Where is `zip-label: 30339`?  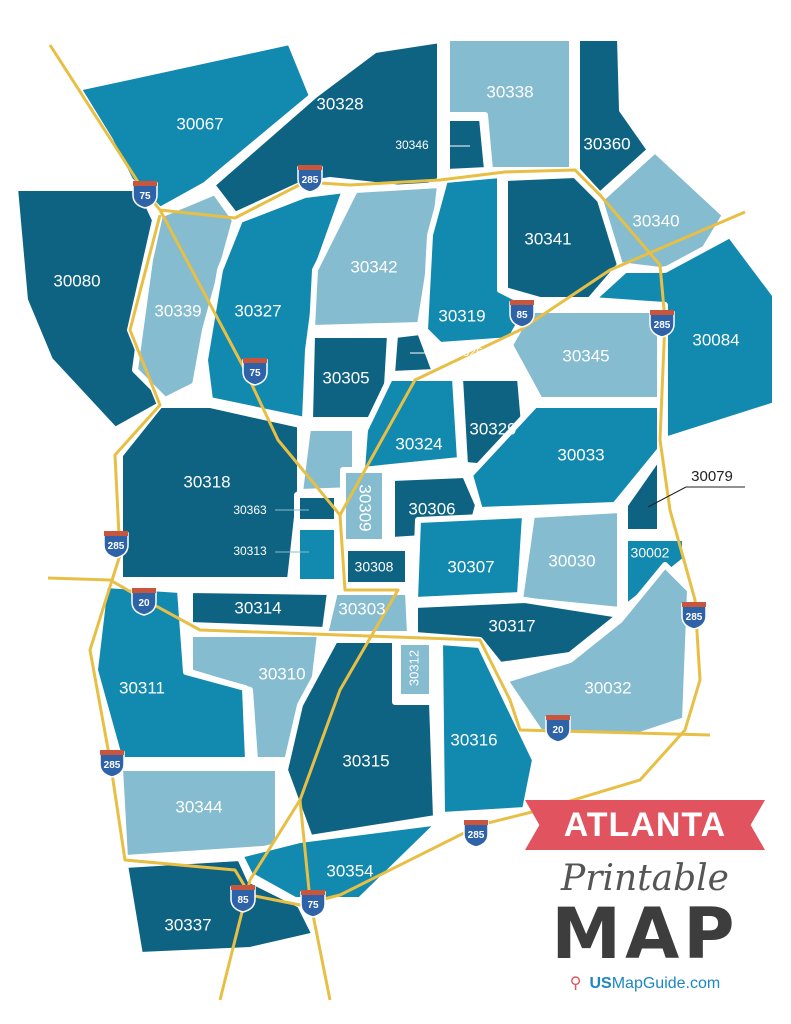
zip-label: 30339 is located at coordinates (177, 310).